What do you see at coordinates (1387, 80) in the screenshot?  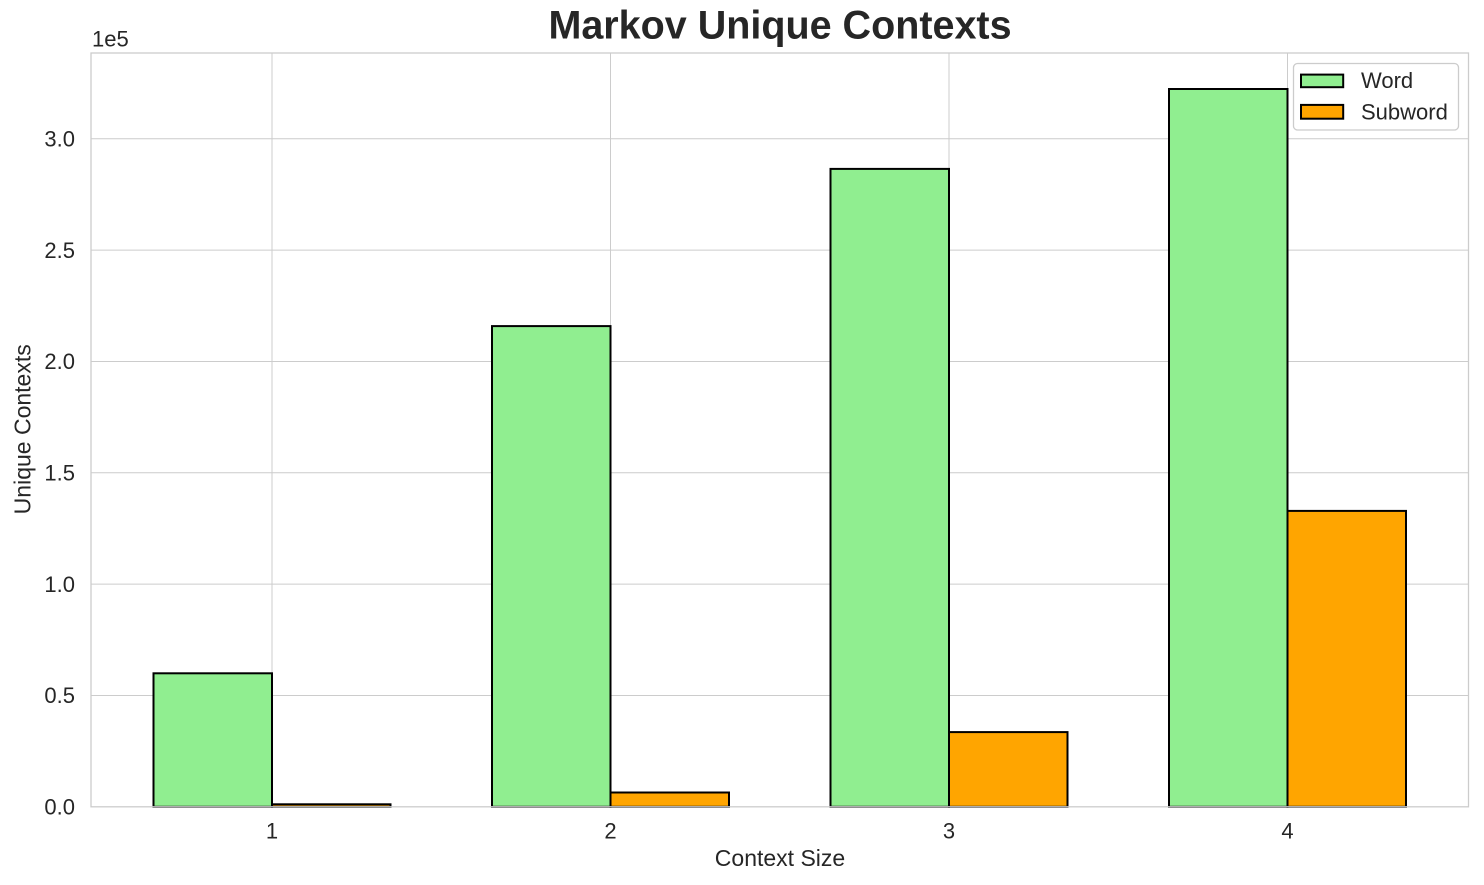 I see `svg-text: Word` at bounding box center [1387, 80].